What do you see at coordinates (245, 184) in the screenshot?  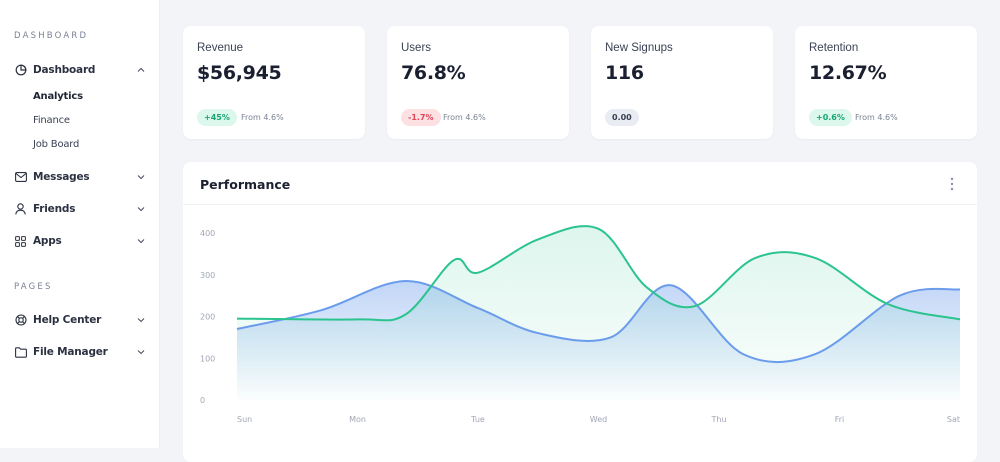 I see `performance-title: Performance` at bounding box center [245, 184].